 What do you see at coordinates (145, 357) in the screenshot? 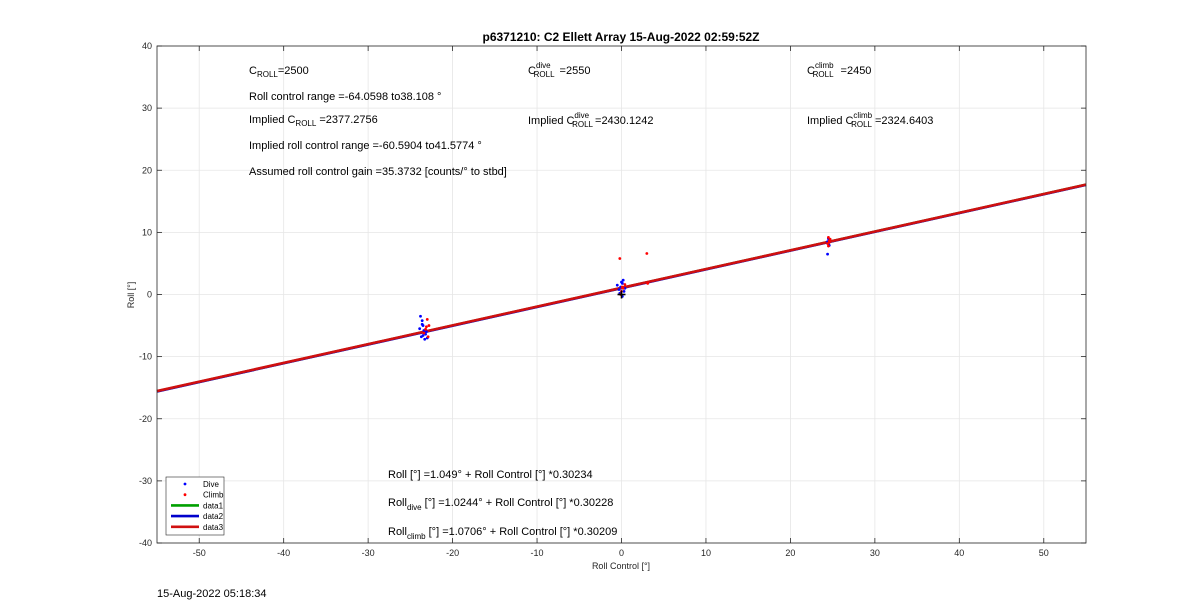
I see `y-tick-label: -10` at bounding box center [145, 357].